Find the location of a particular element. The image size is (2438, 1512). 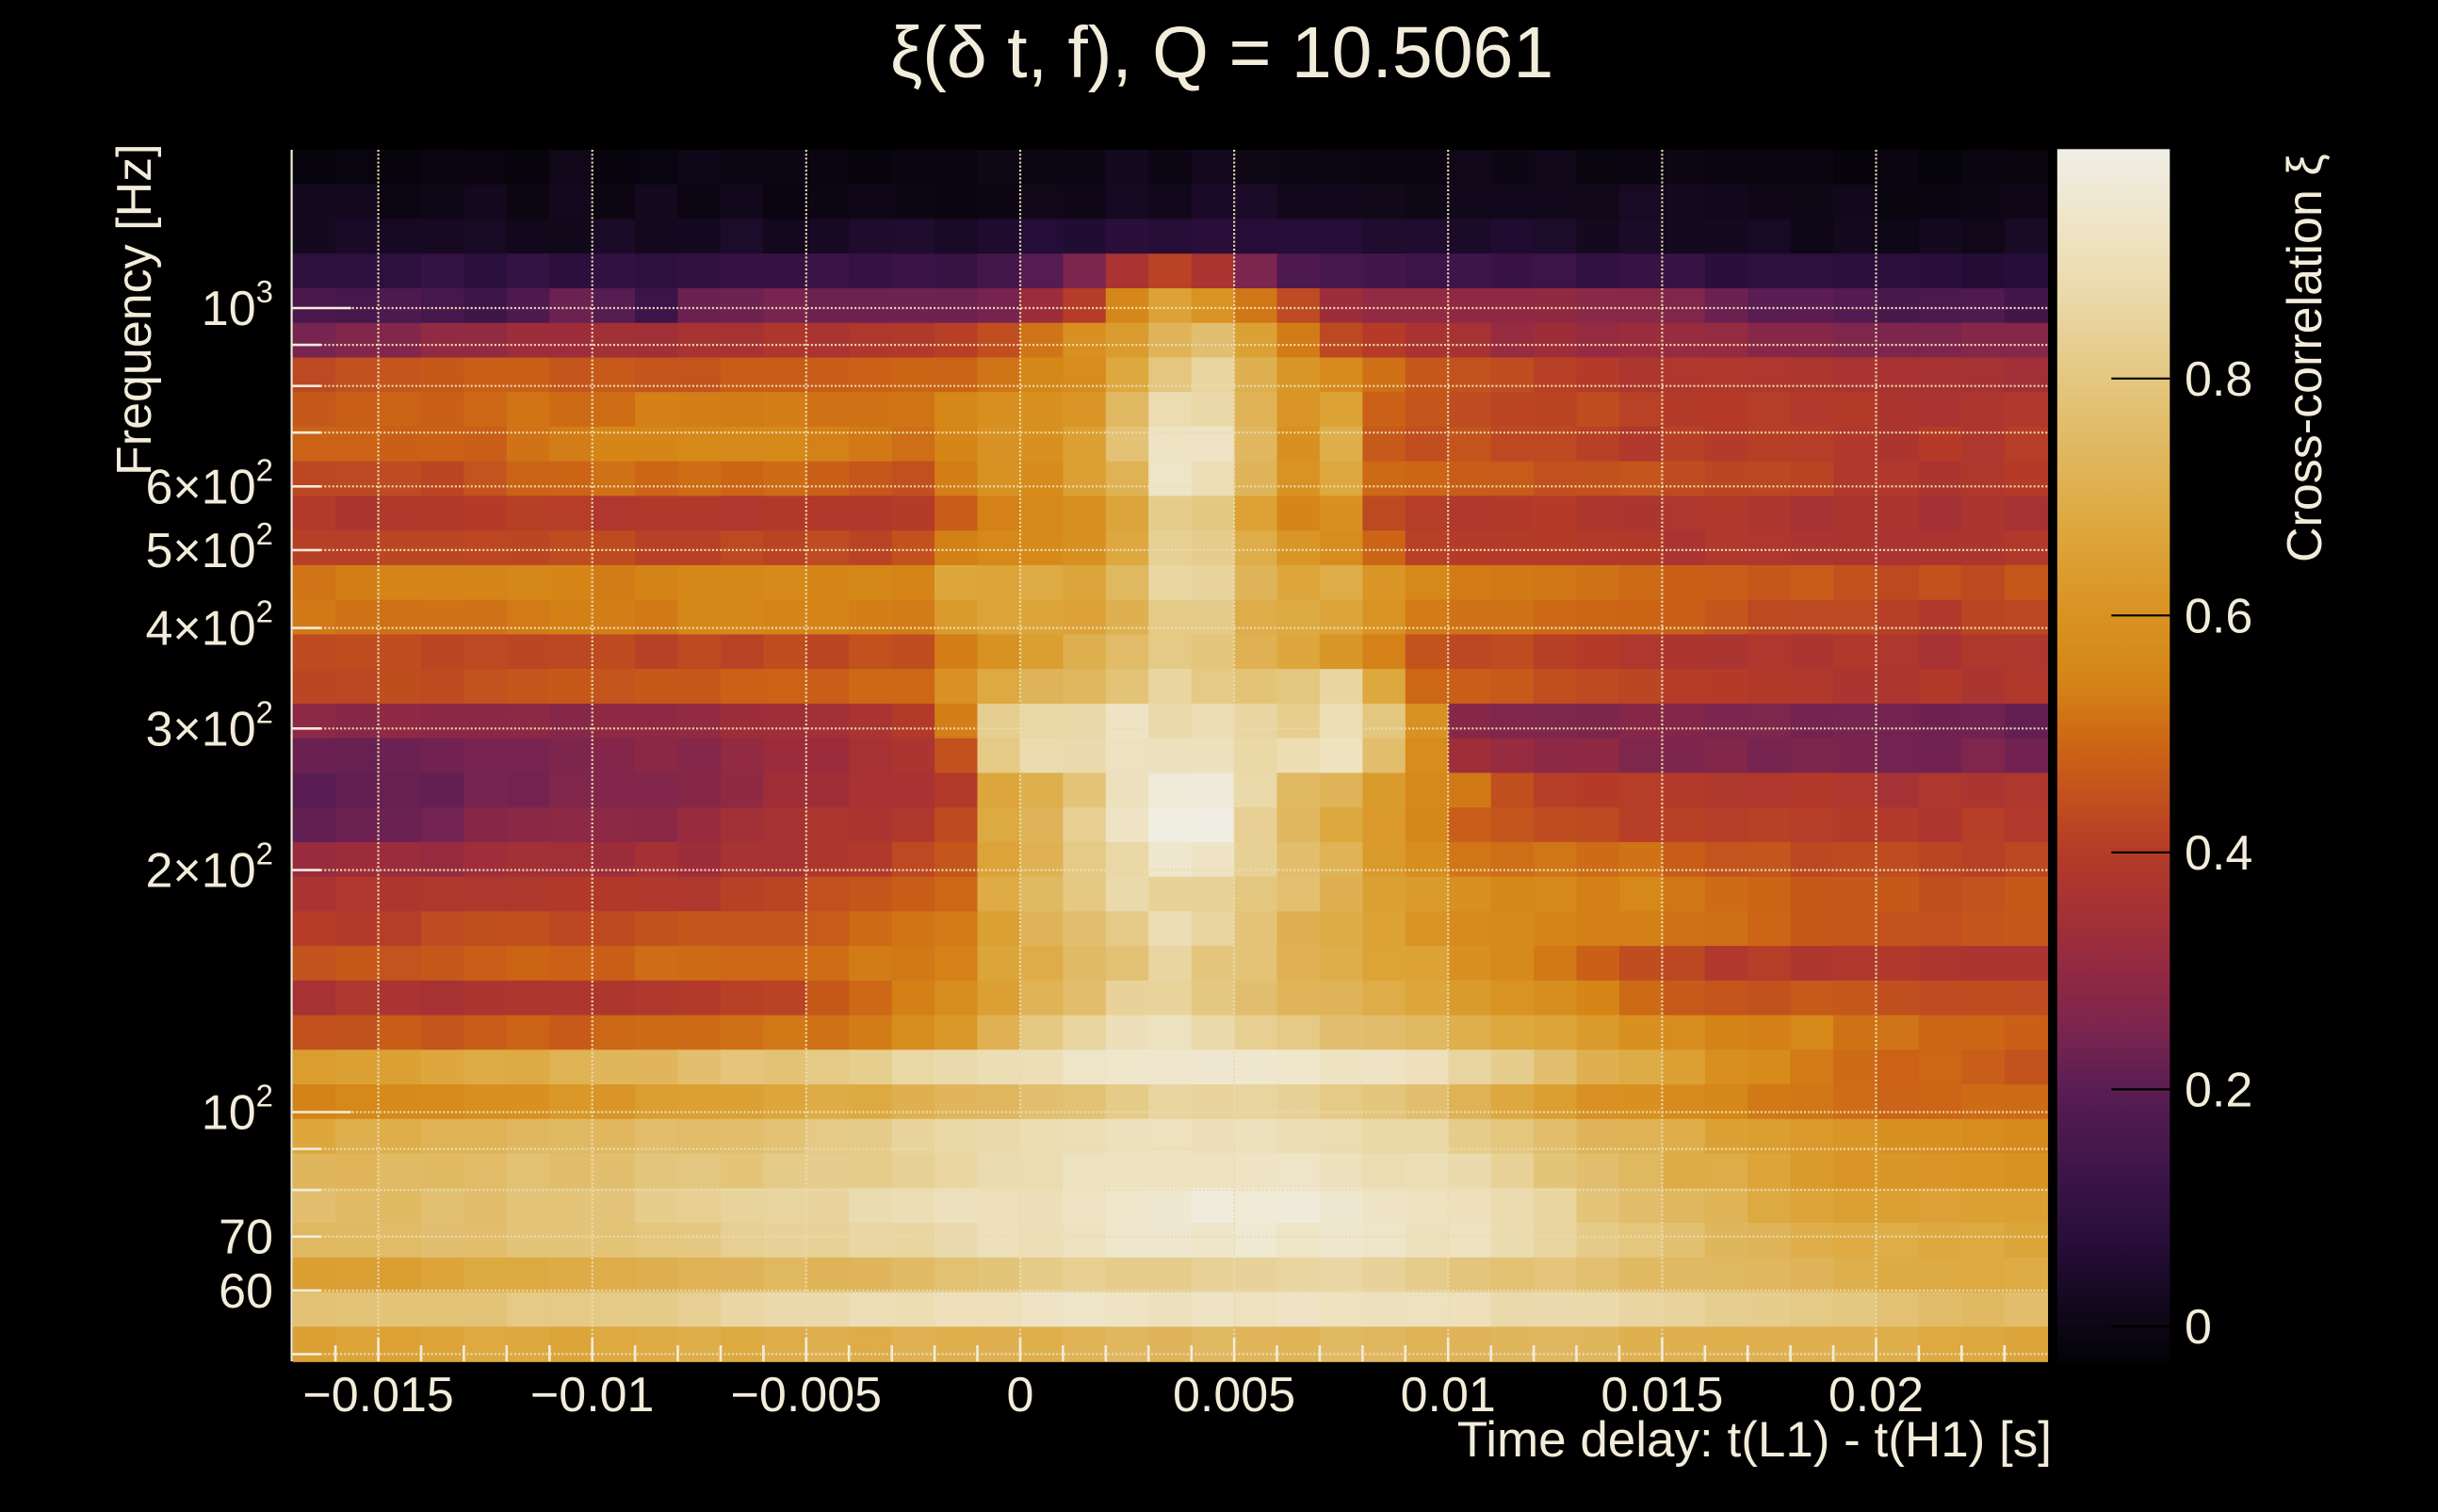

svg-text: Frequency [Hz] is located at coordinates (134, 309).